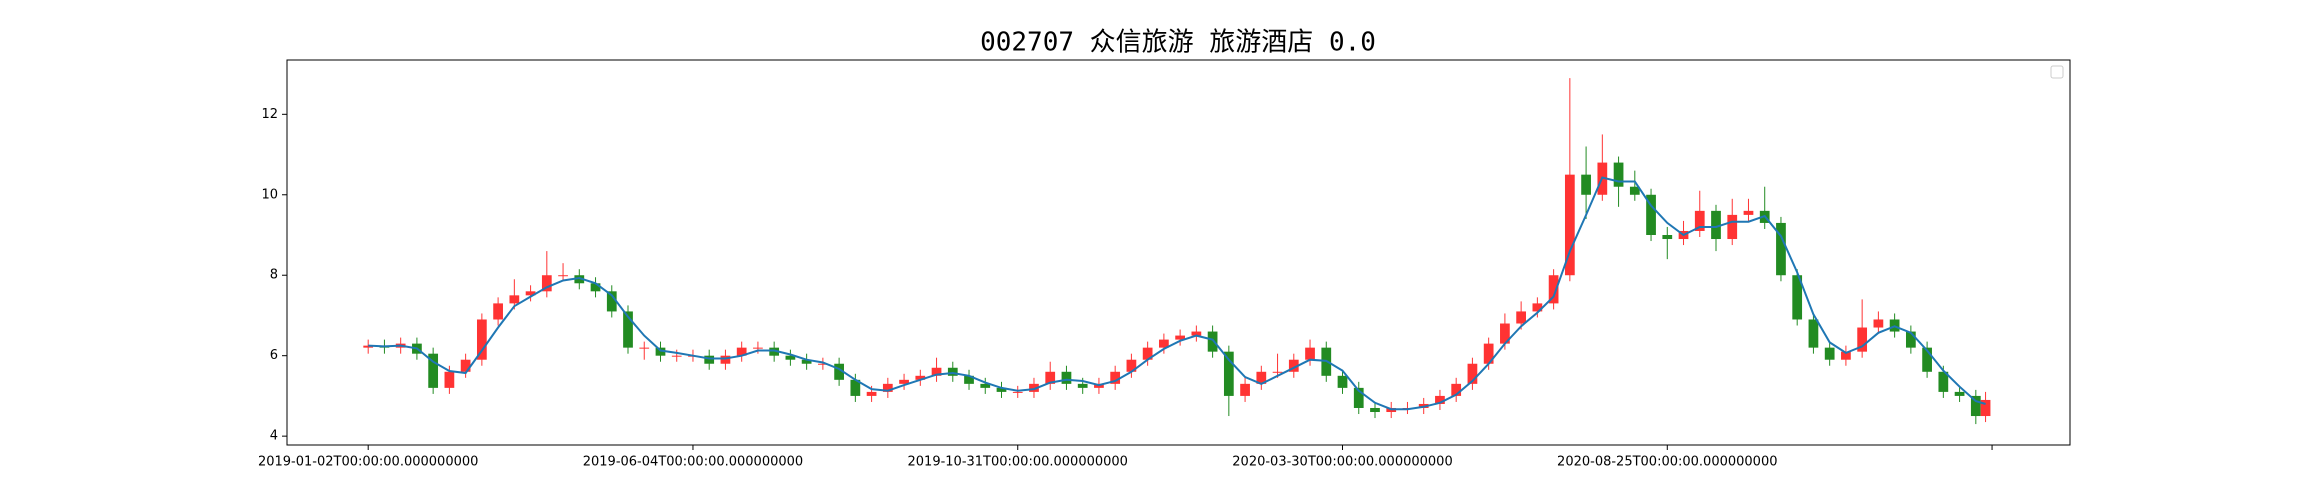 The height and width of the screenshot is (500, 2300). Describe the element at coordinates (368, 462) in the screenshot. I see `x-tick-label: 2019-01-02T00:00:00.000000000` at that location.